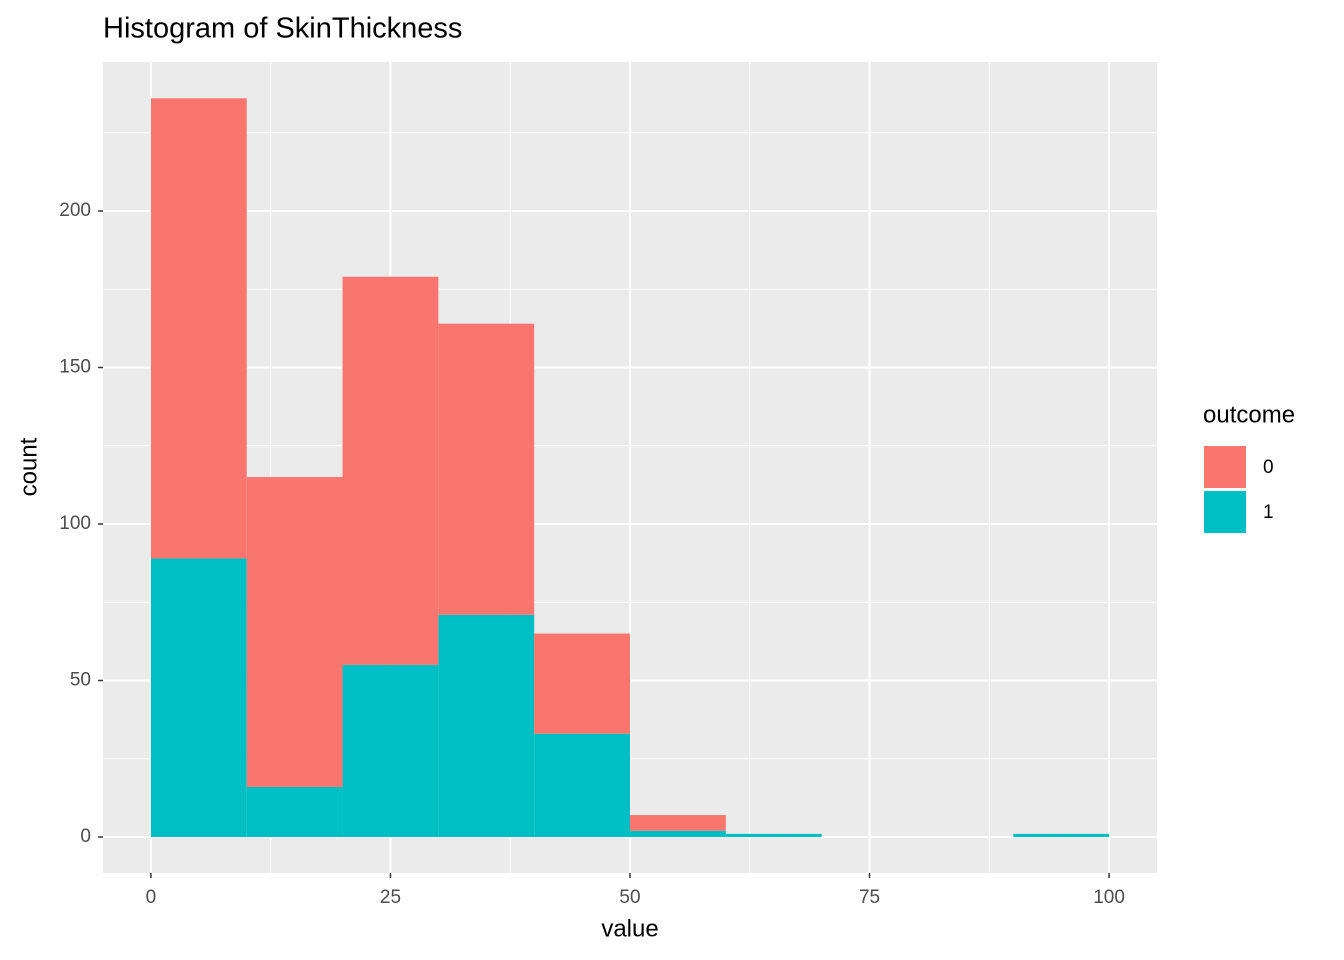 Image resolution: width=1344 pixels, height=960 pixels. I want to click on y-tick-label: 100, so click(75, 523).